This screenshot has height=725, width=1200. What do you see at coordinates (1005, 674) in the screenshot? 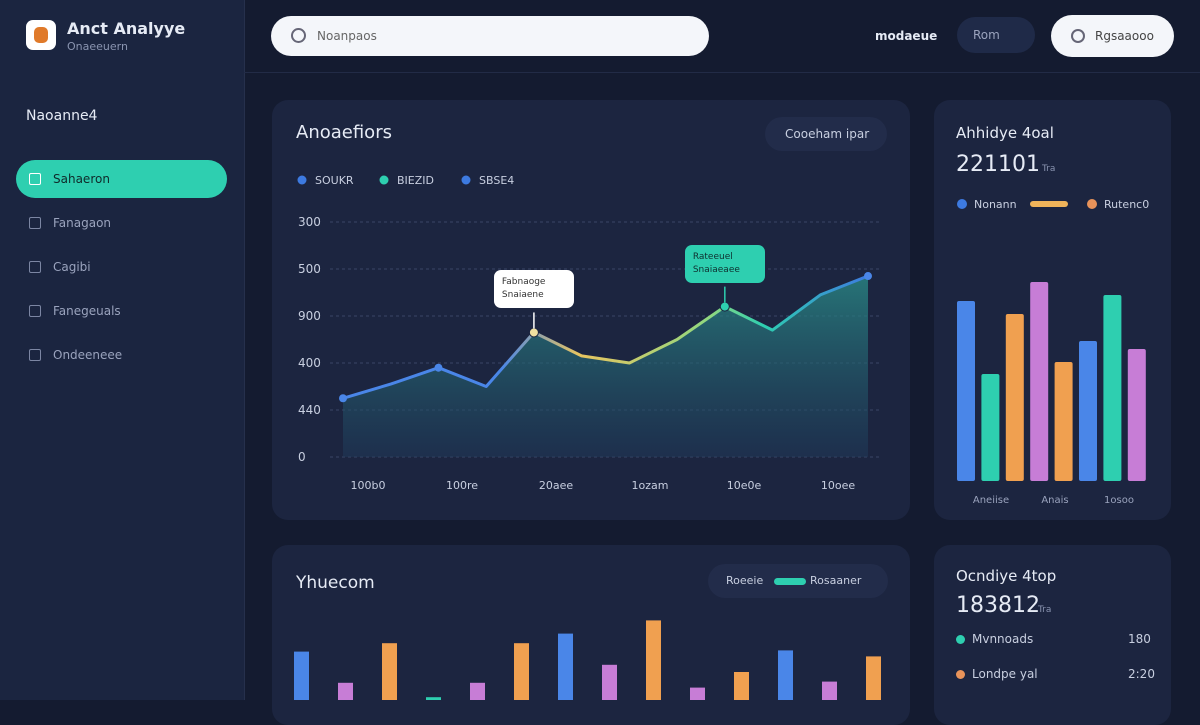
I see `row-label: Londpe yal` at bounding box center [1005, 674].